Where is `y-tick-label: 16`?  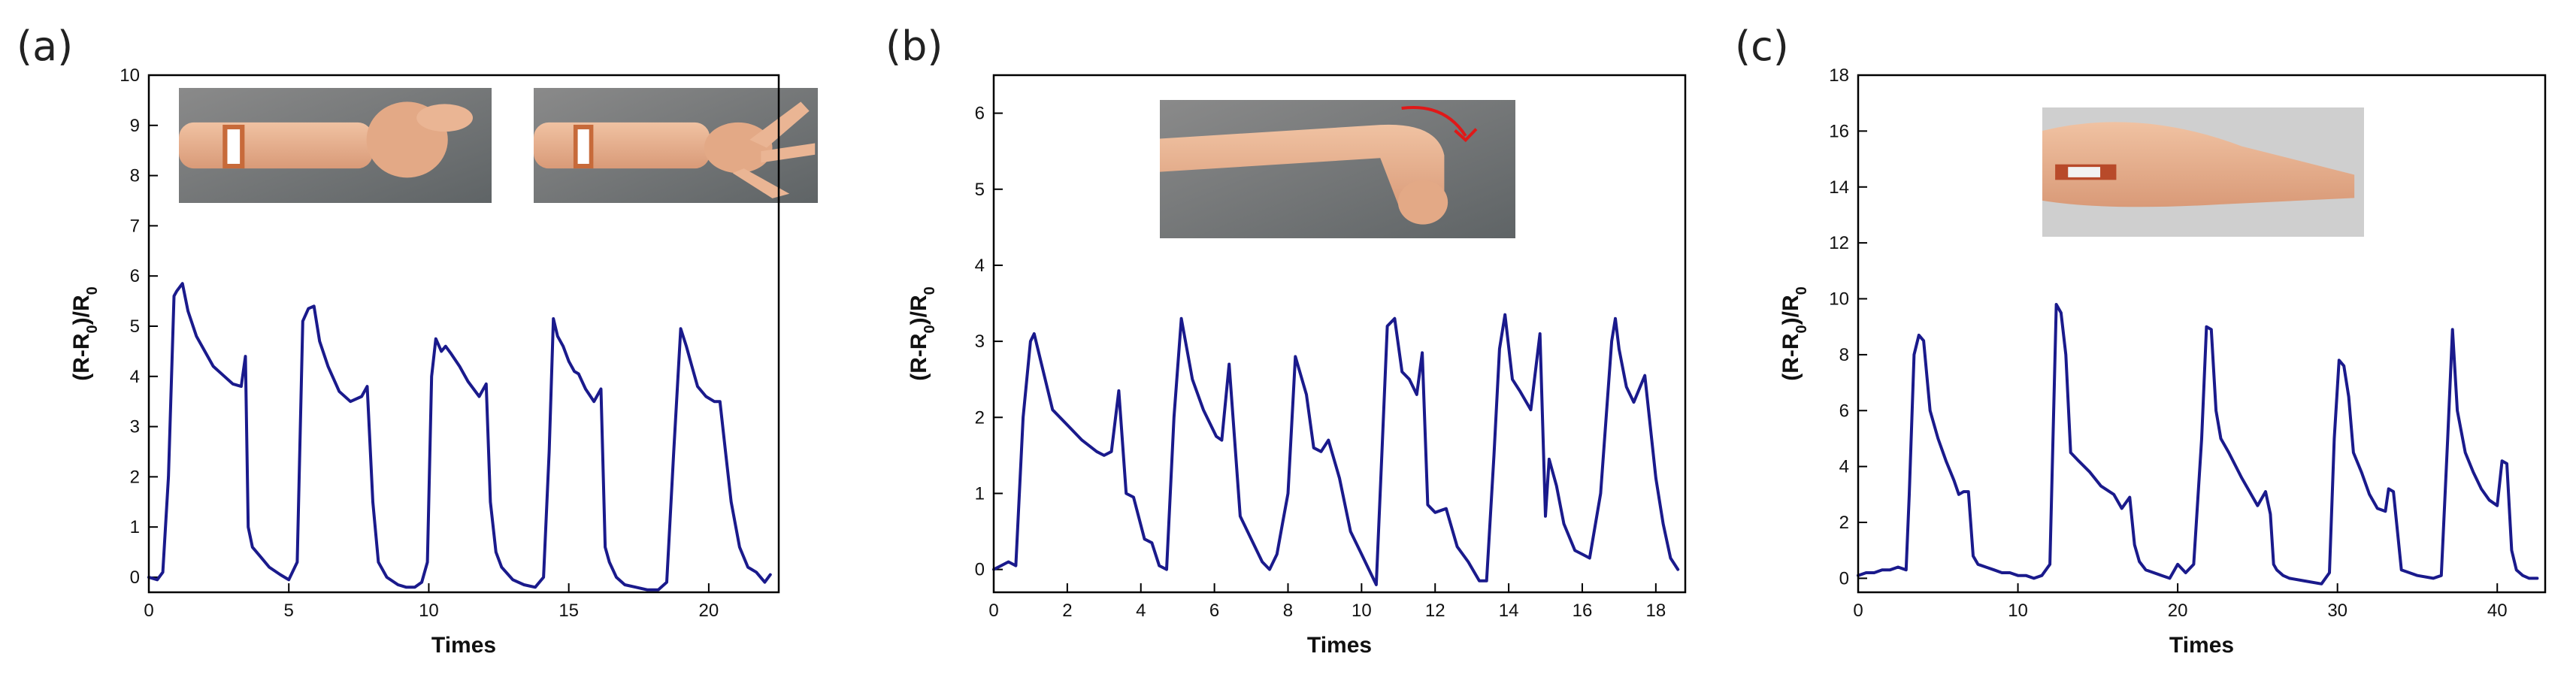
y-tick-label: 16 is located at coordinates (1839, 131).